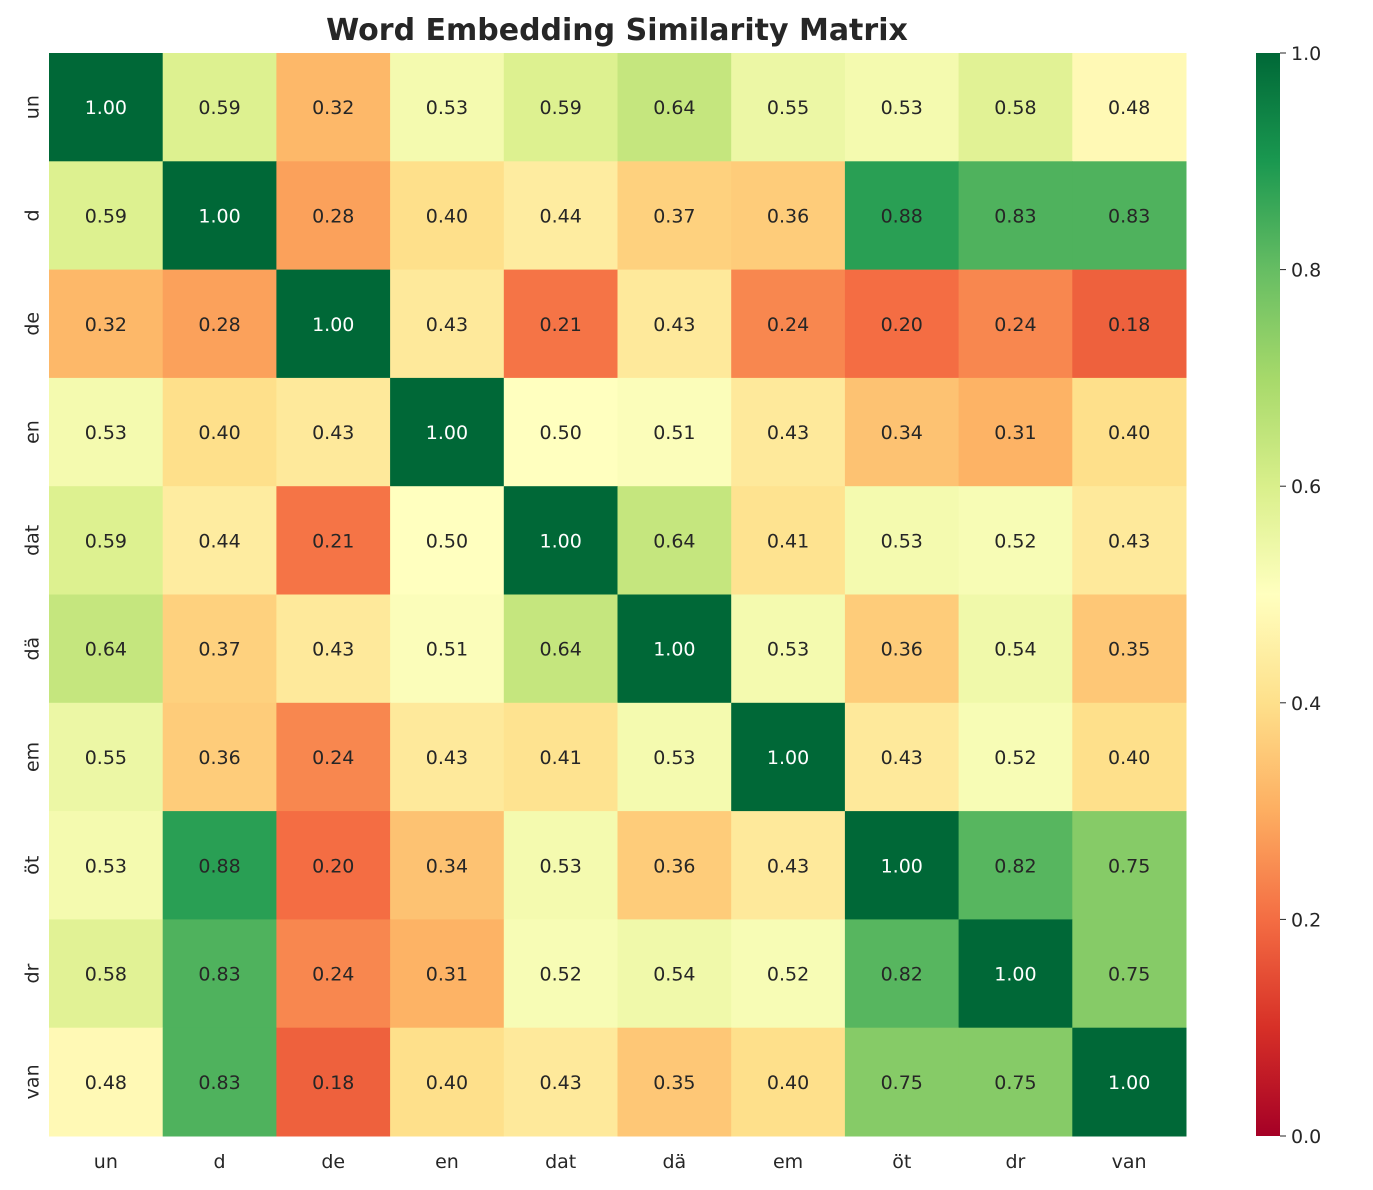 The image size is (1373, 1190). I want to click on y-tick-label: dä, so click(33, 649).